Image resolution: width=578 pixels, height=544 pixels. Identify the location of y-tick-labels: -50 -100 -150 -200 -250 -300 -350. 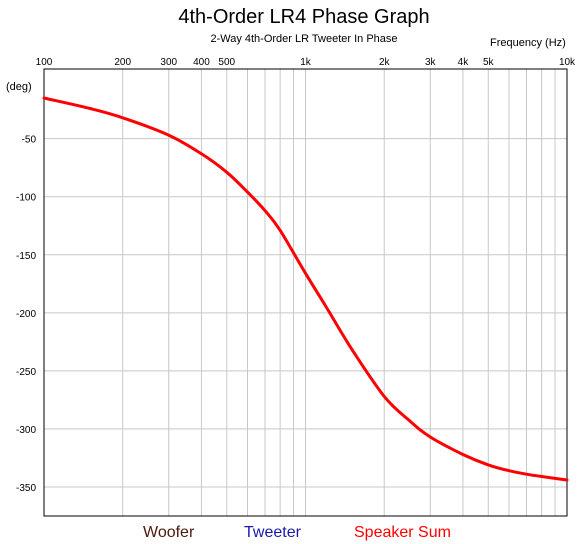
(26, 314).